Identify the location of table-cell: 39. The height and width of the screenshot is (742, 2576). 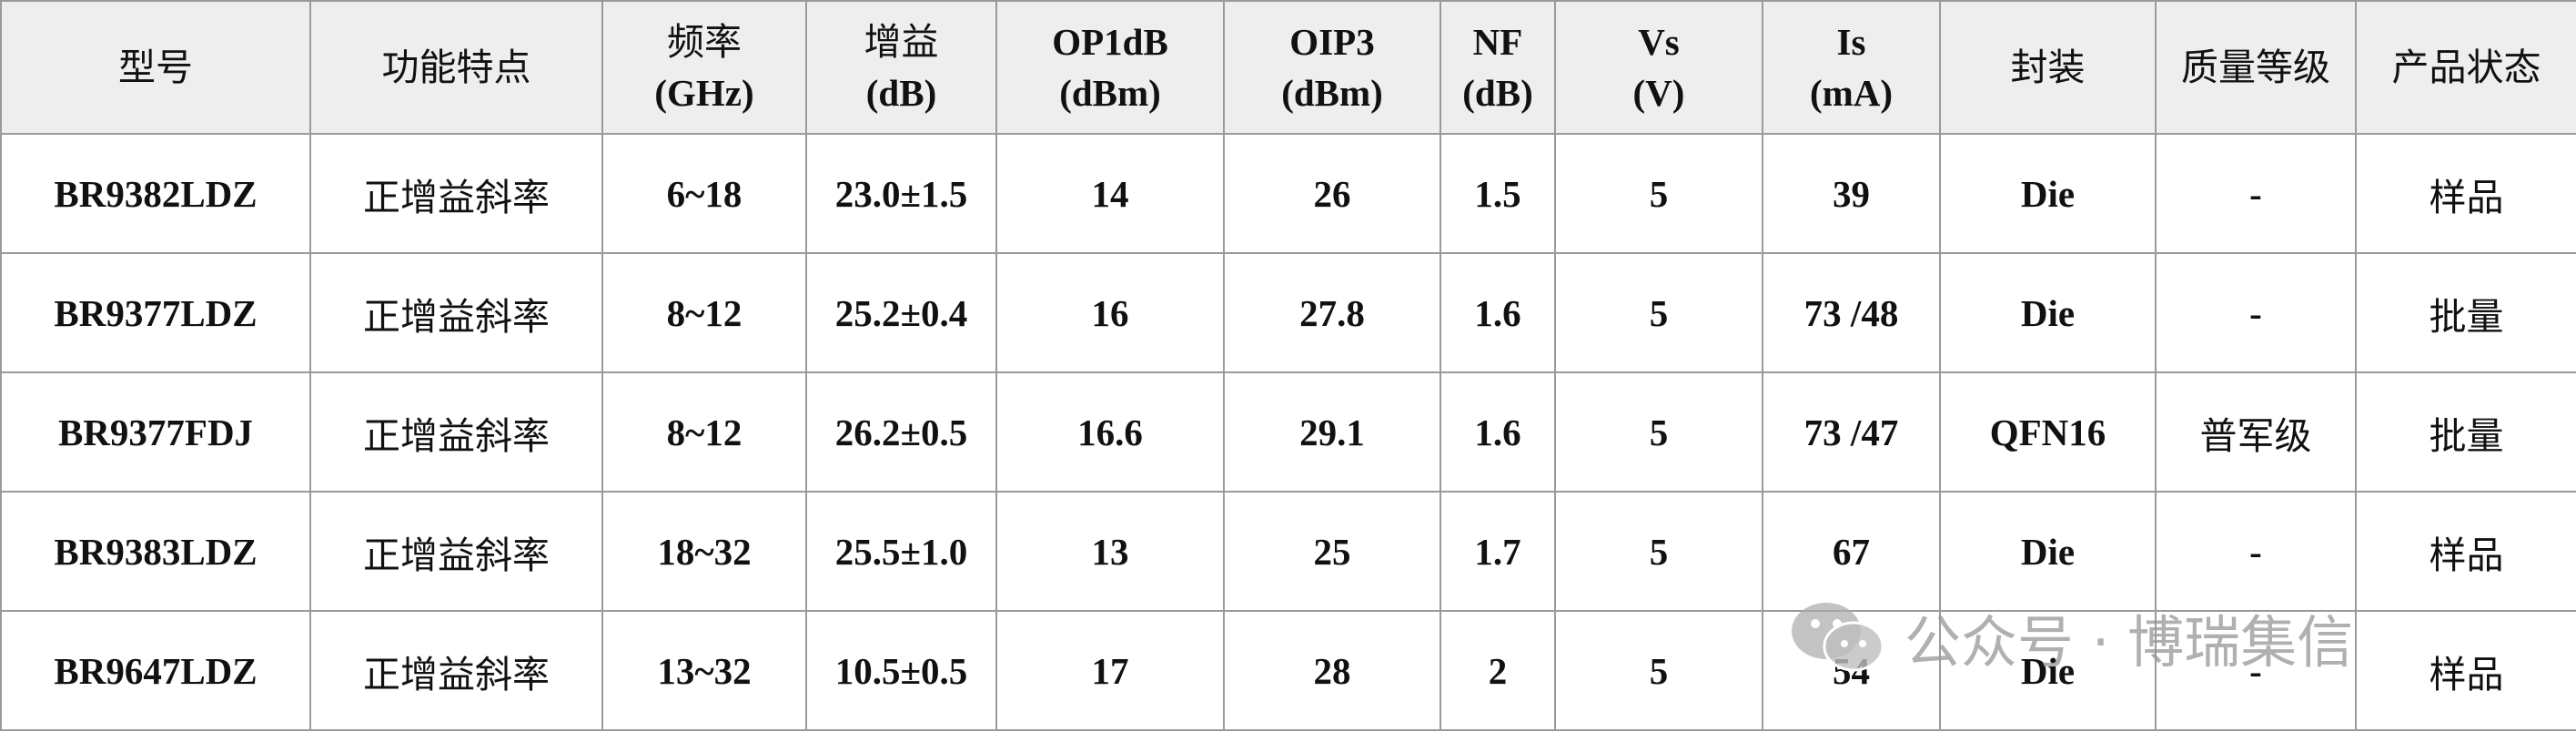
(1852, 193).